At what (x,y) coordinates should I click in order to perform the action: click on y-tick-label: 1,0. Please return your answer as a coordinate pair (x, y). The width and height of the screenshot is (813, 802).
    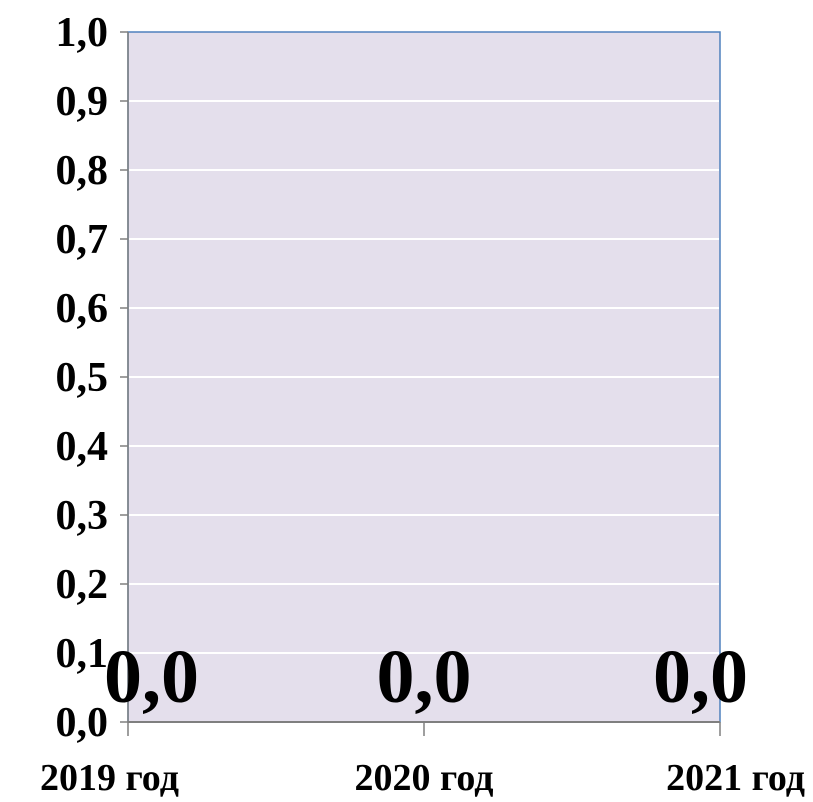
    Looking at the image, I should click on (82, 33).